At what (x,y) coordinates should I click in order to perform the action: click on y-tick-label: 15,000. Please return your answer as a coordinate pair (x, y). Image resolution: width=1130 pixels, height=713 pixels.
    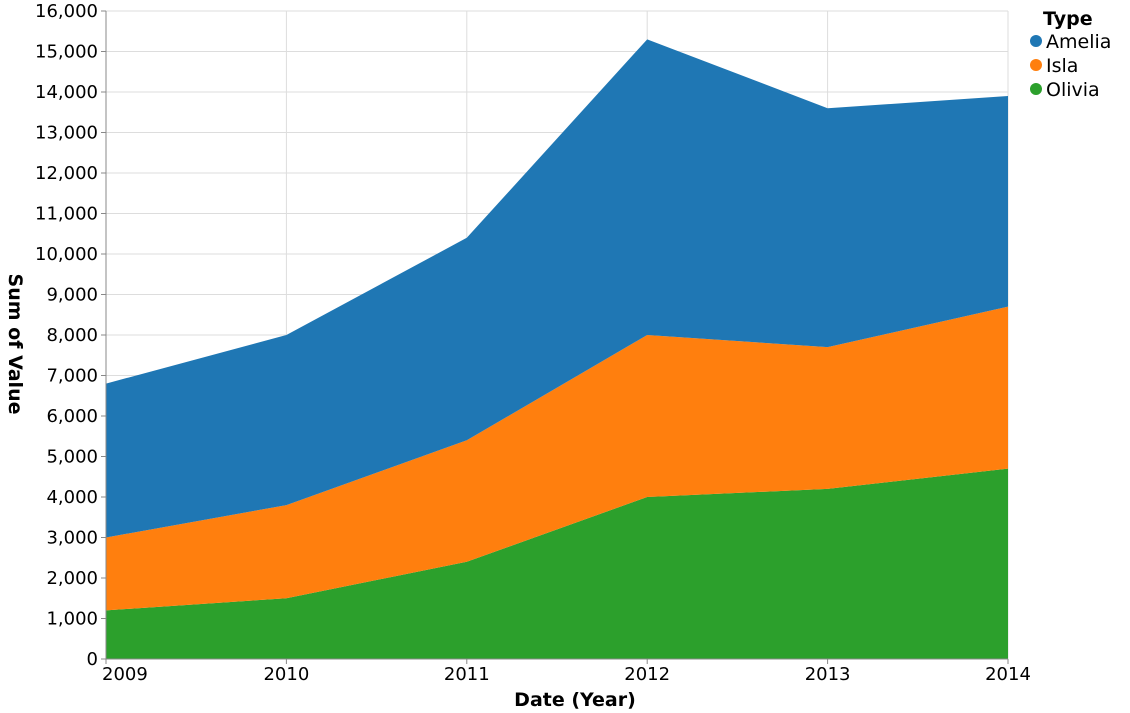
    Looking at the image, I should click on (66, 52).